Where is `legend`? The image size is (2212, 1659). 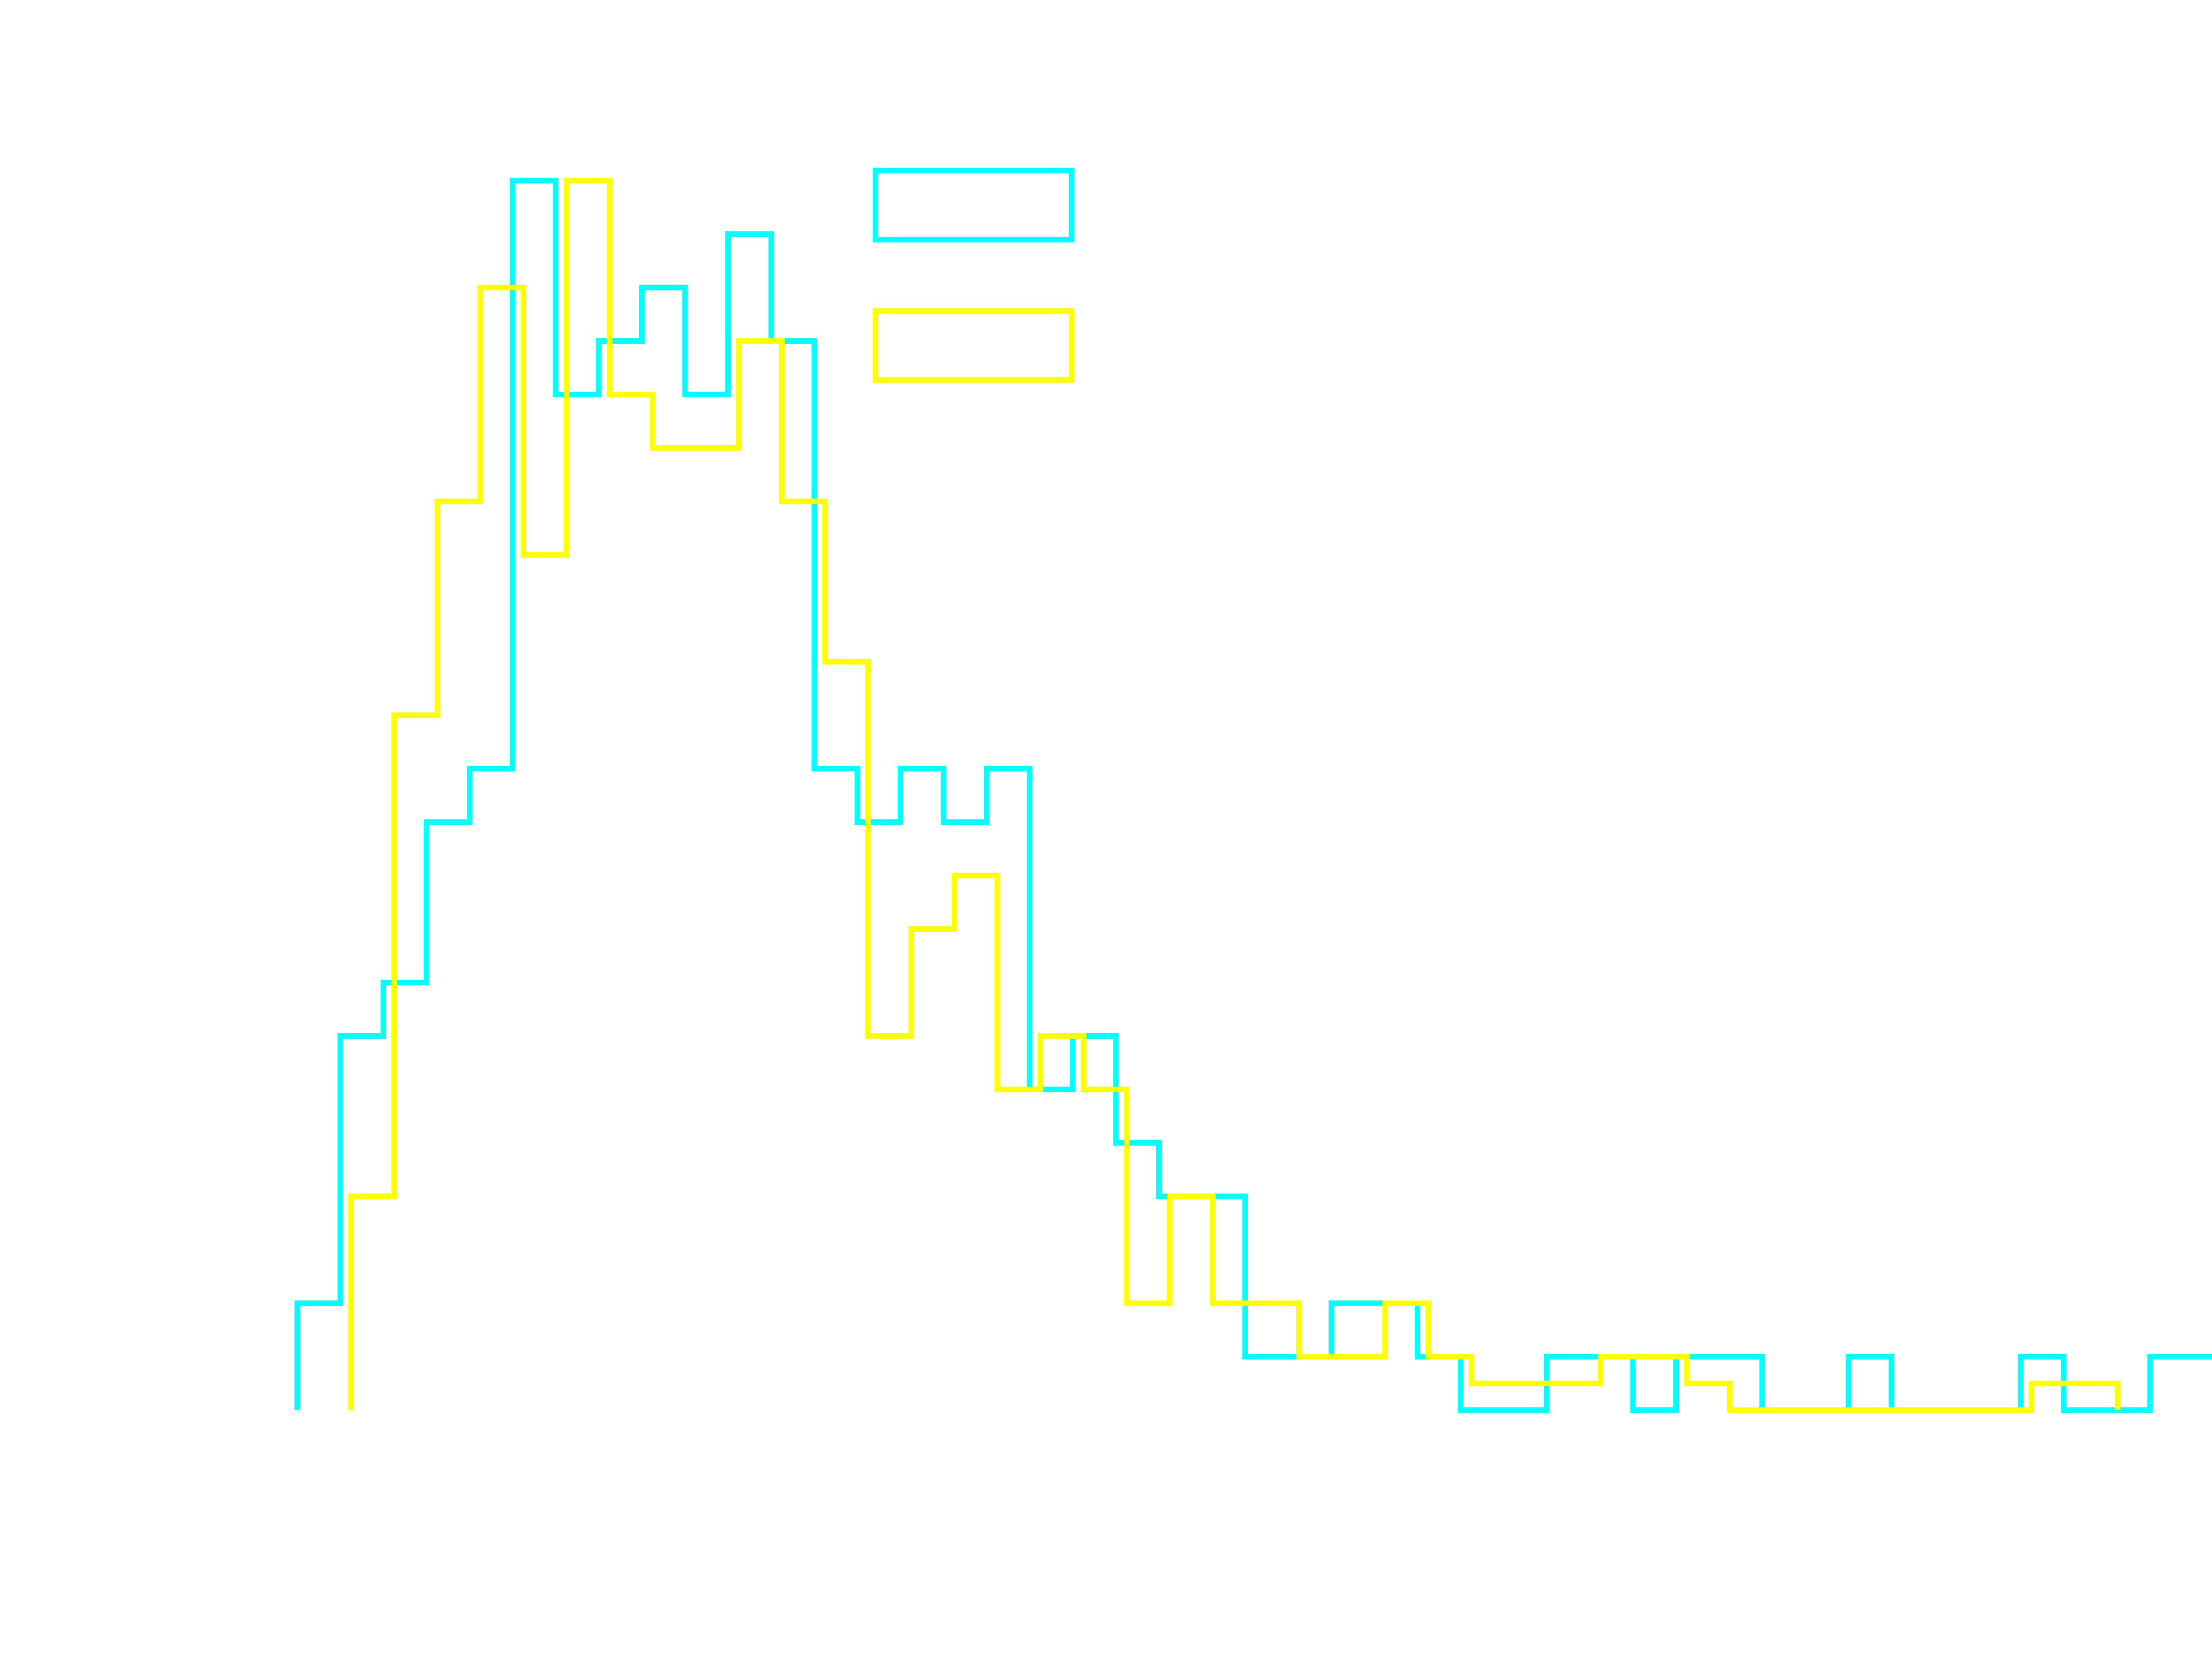
legend is located at coordinates (973, 275).